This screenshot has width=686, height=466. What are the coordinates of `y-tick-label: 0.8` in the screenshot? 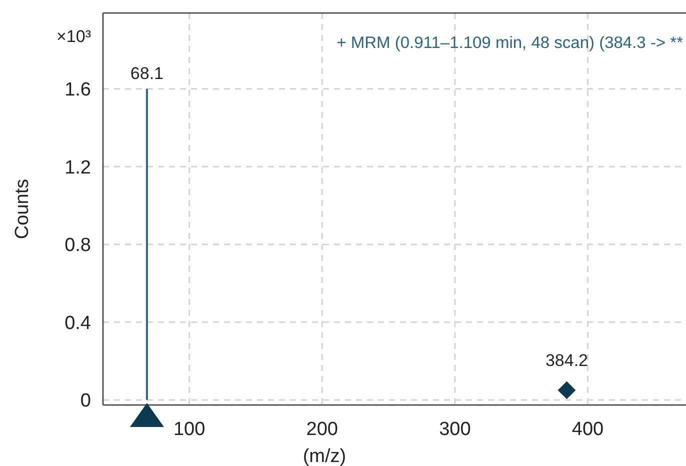 It's located at (77, 245).